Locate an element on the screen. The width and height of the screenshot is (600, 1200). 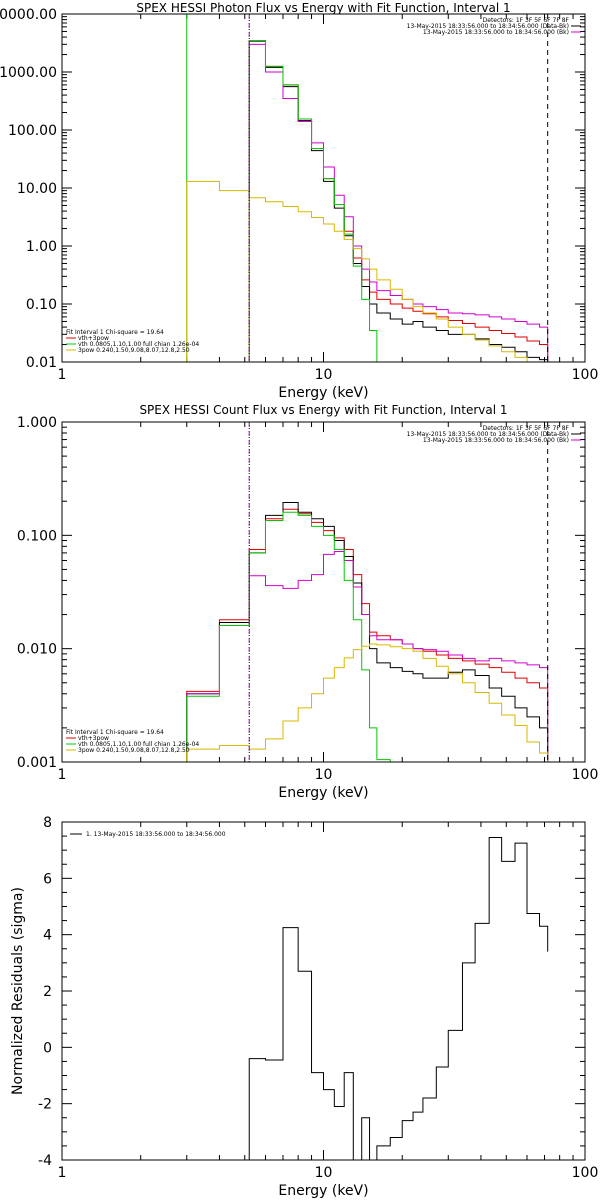
y-tick-label: 100.00 is located at coordinates (32, 131).